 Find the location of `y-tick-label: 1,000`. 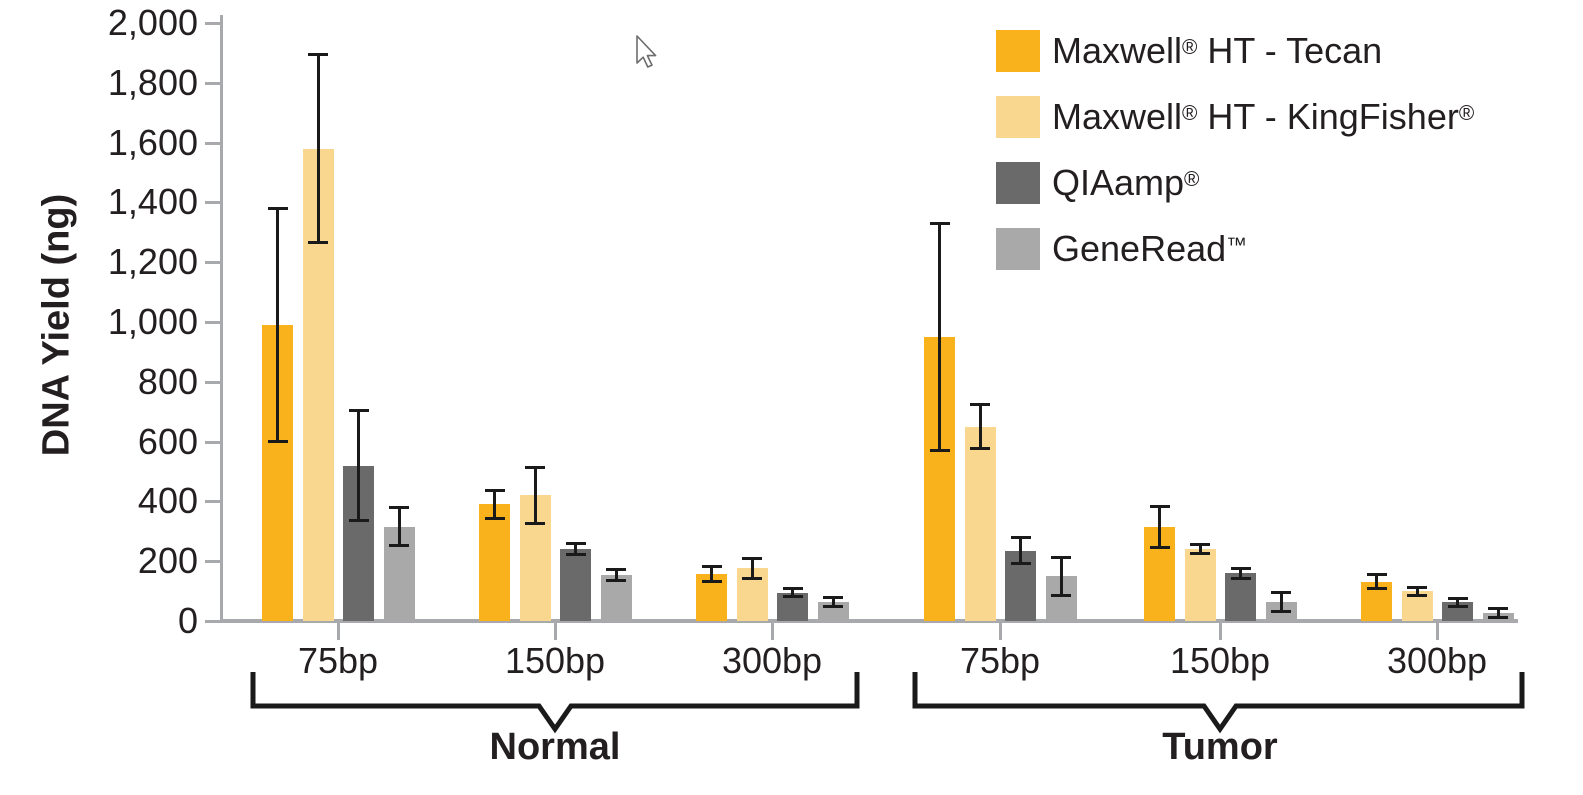

y-tick-label: 1,000 is located at coordinates (152, 321).